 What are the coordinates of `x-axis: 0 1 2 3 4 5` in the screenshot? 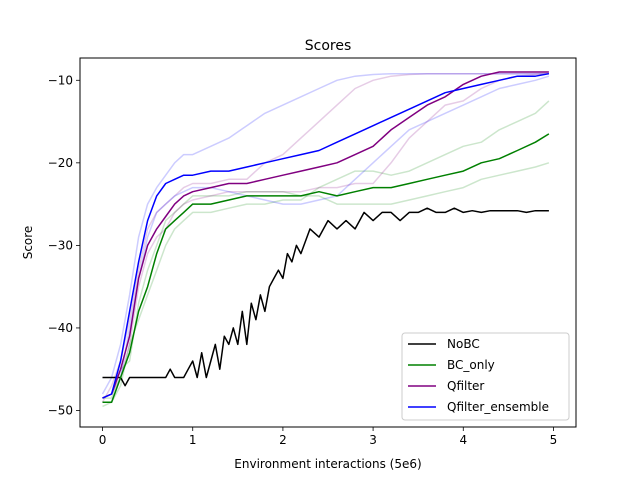 It's located at (328, 437).